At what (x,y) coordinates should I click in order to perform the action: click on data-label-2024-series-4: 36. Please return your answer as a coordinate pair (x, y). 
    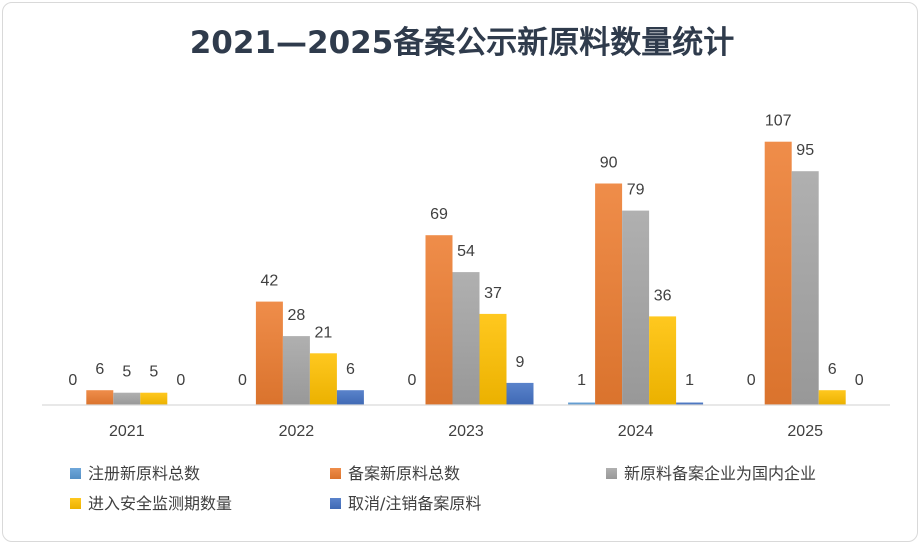
    Looking at the image, I should click on (663, 295).